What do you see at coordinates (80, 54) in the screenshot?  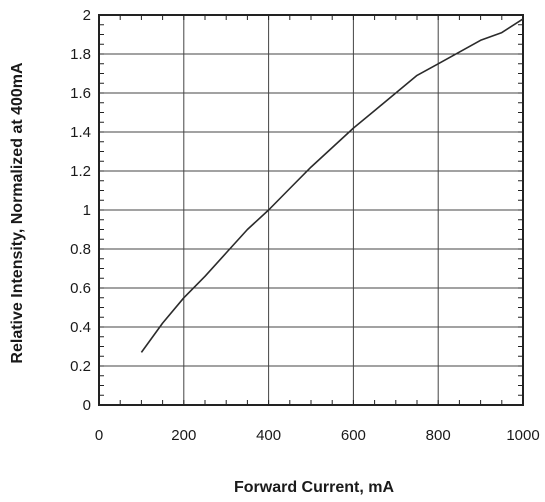 I see `y-tick-label: 1.8` at bounding box center [80, 54].